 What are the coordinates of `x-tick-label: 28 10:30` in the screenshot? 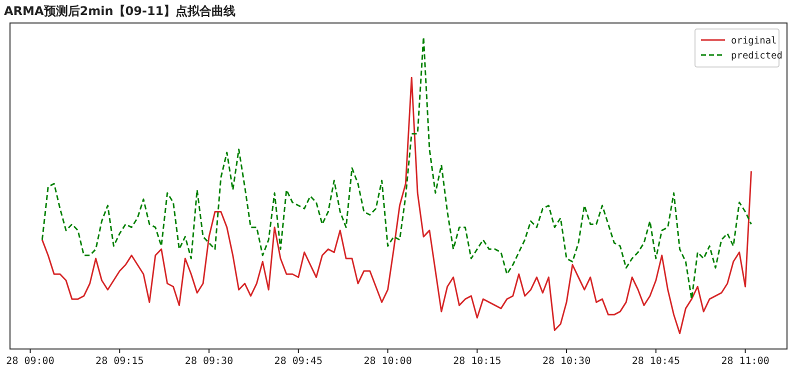 It's located at (566, 361).